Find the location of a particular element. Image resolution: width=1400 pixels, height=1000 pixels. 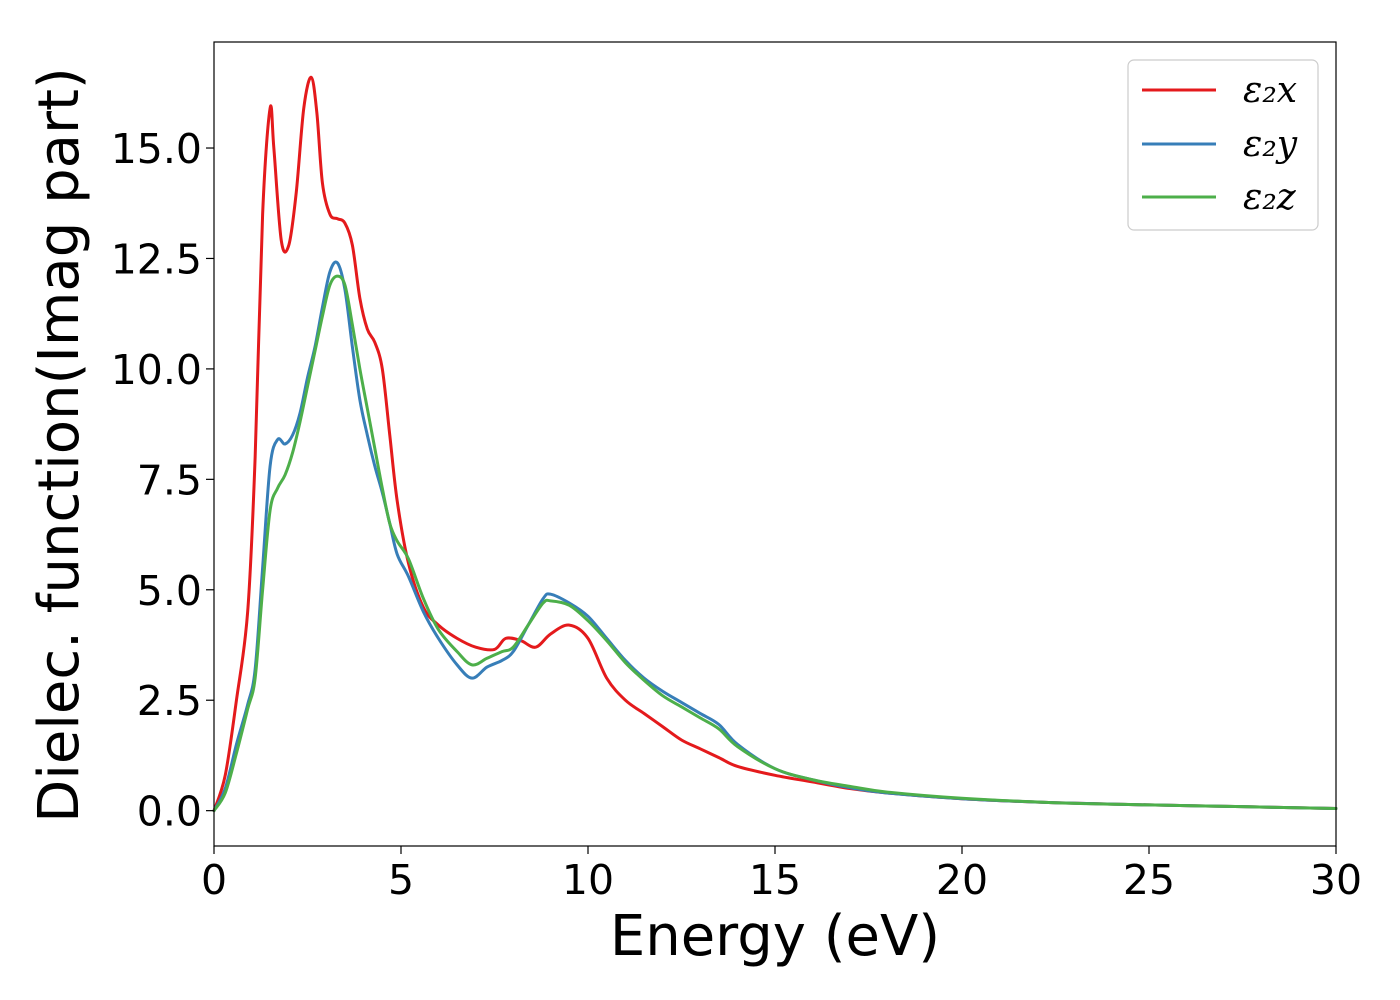

x-axis-label: Energy (eV) is located at coordinates (775, 936).